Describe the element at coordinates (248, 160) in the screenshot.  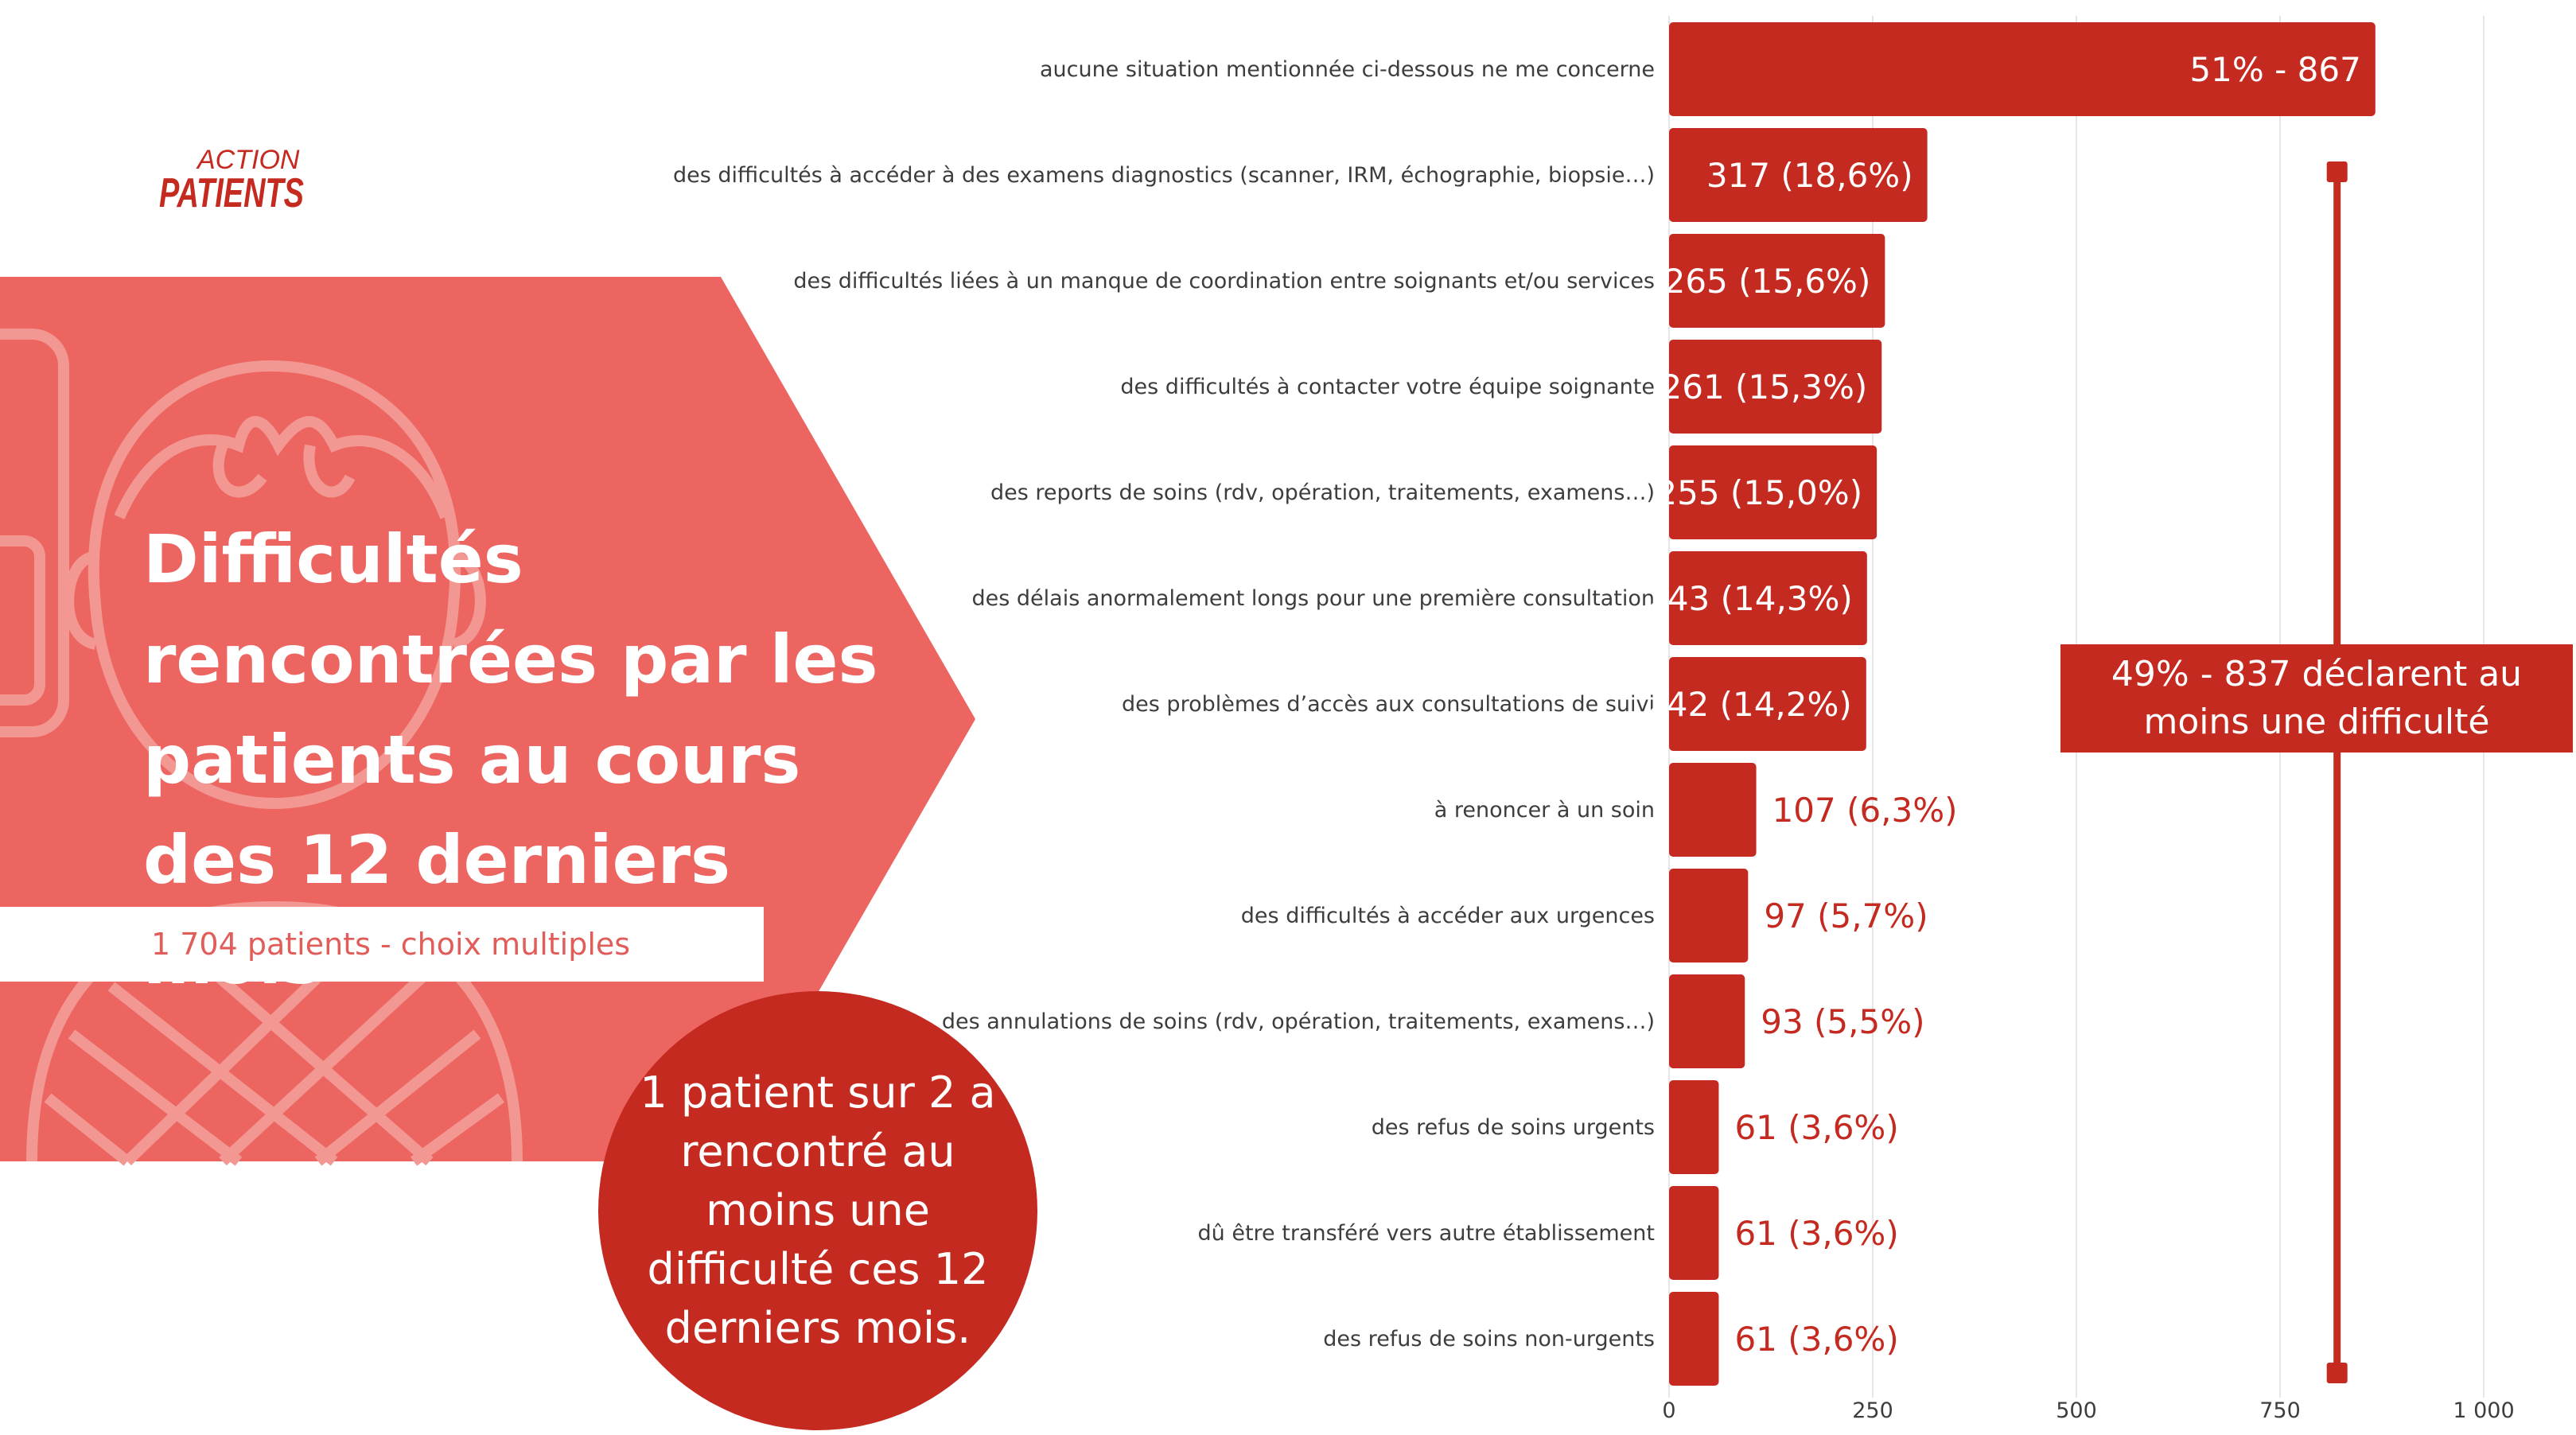
I see `logo-line-1: ACTION` at that location.